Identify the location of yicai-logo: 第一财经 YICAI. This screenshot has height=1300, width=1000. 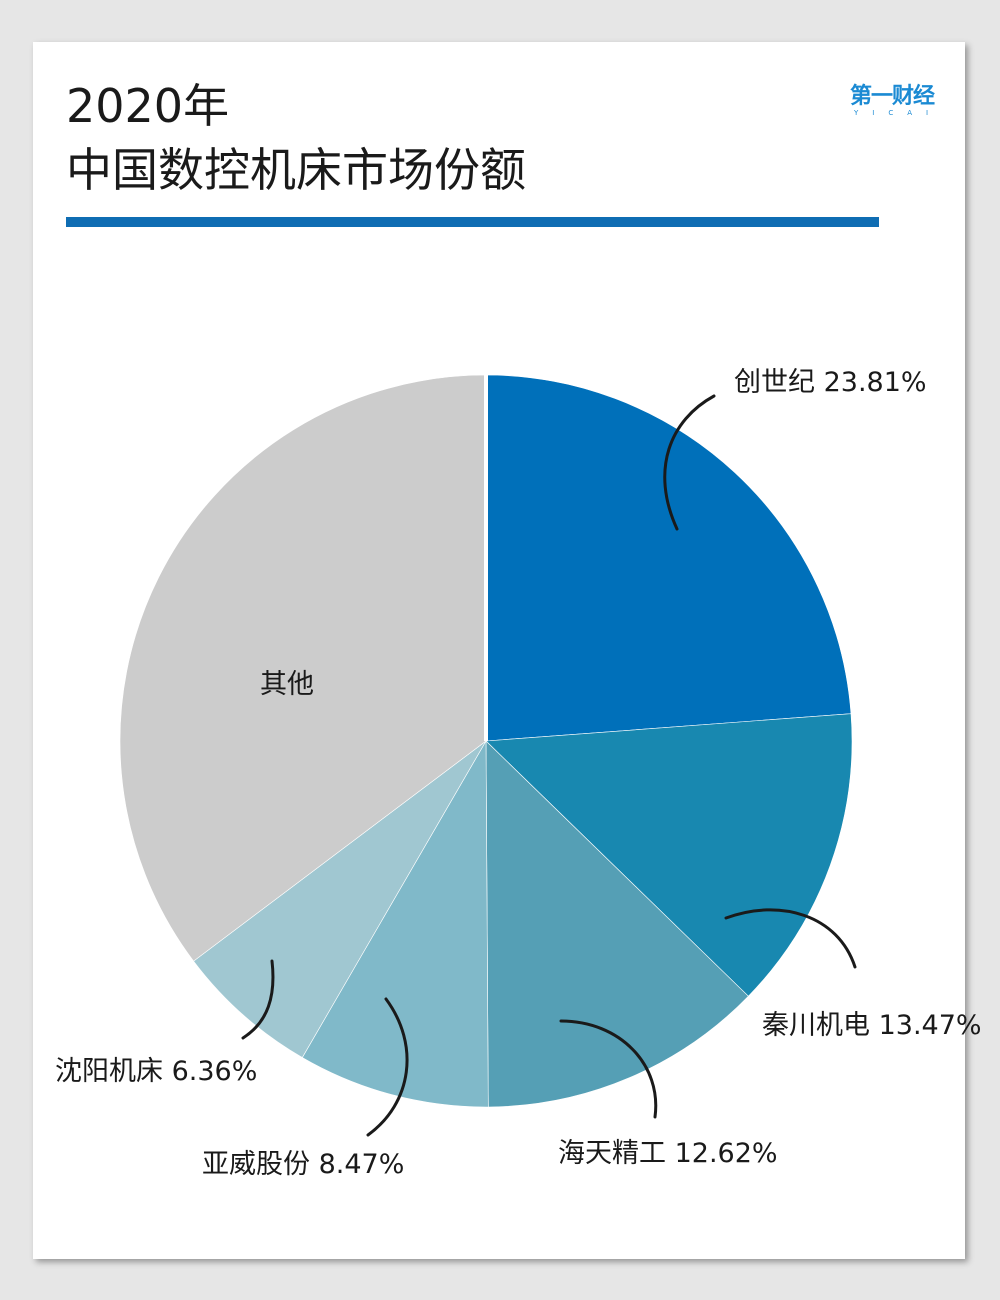
(900, 105).